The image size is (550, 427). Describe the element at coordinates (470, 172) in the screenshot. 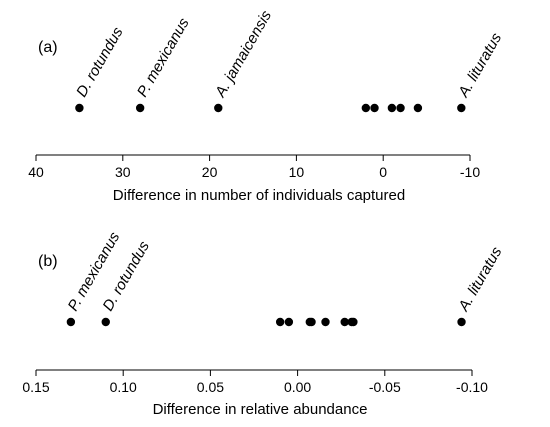

I see `x-tick-label: -10` at that location.